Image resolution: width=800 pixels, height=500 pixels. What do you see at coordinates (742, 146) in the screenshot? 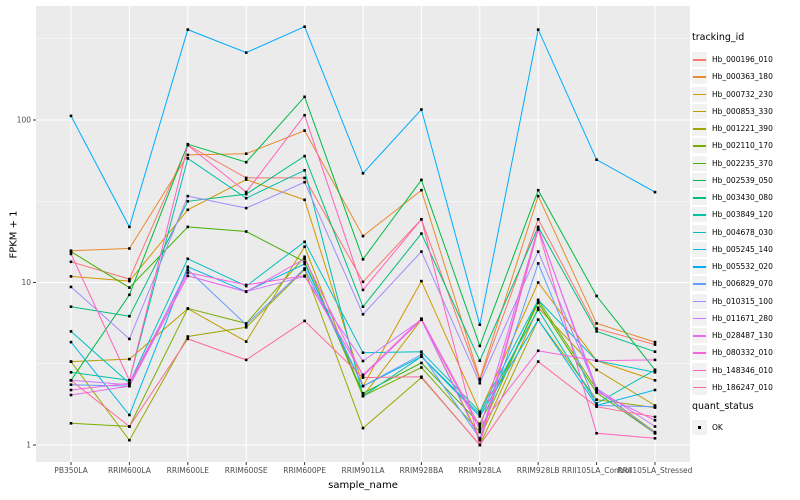
I see `legend-label: Hb_002110_170` at bounding box center [742, 146].